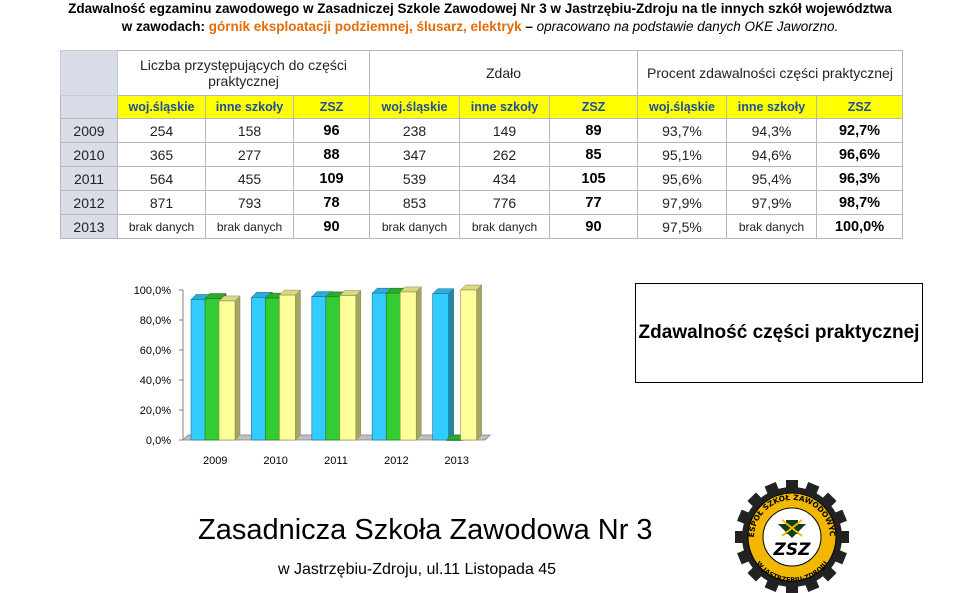  What do you see at coordinates (249, 202) in the screenshot?
I see `table-cell: 793` at bounding box center [249, 202].